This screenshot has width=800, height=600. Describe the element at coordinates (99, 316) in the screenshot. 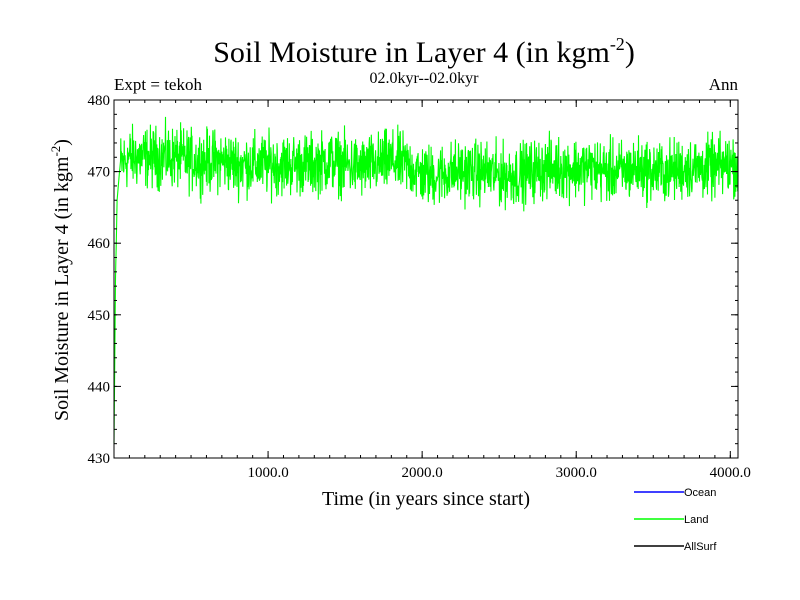

I see `y-tick-label: 450` at that location.